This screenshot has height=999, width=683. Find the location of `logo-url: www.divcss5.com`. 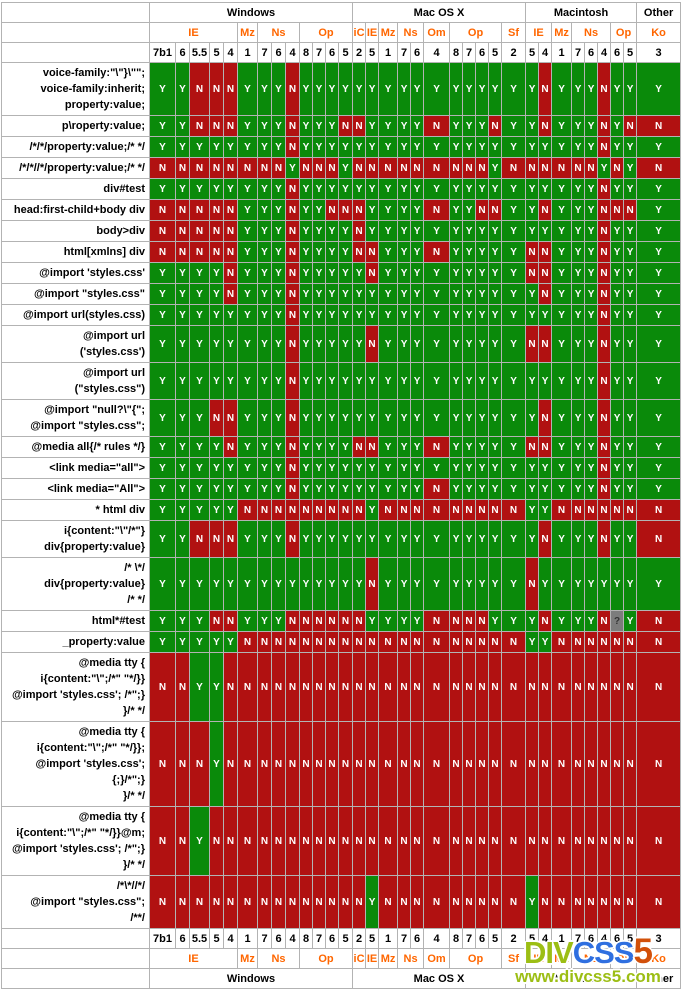

logo-url: www.divcss5.com is located at coordinates (588, 976).